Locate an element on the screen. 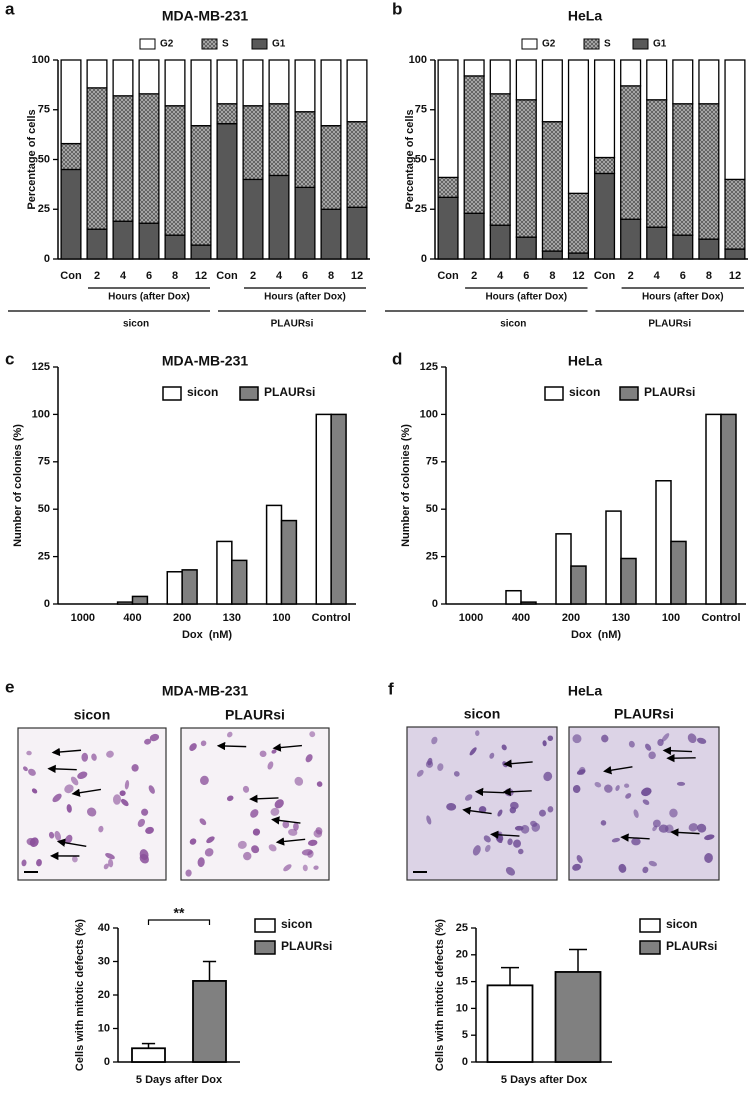 The height and width of the screenshot is (1093, 751). x-tick-label: 8 is located at coordinates (175, 276).